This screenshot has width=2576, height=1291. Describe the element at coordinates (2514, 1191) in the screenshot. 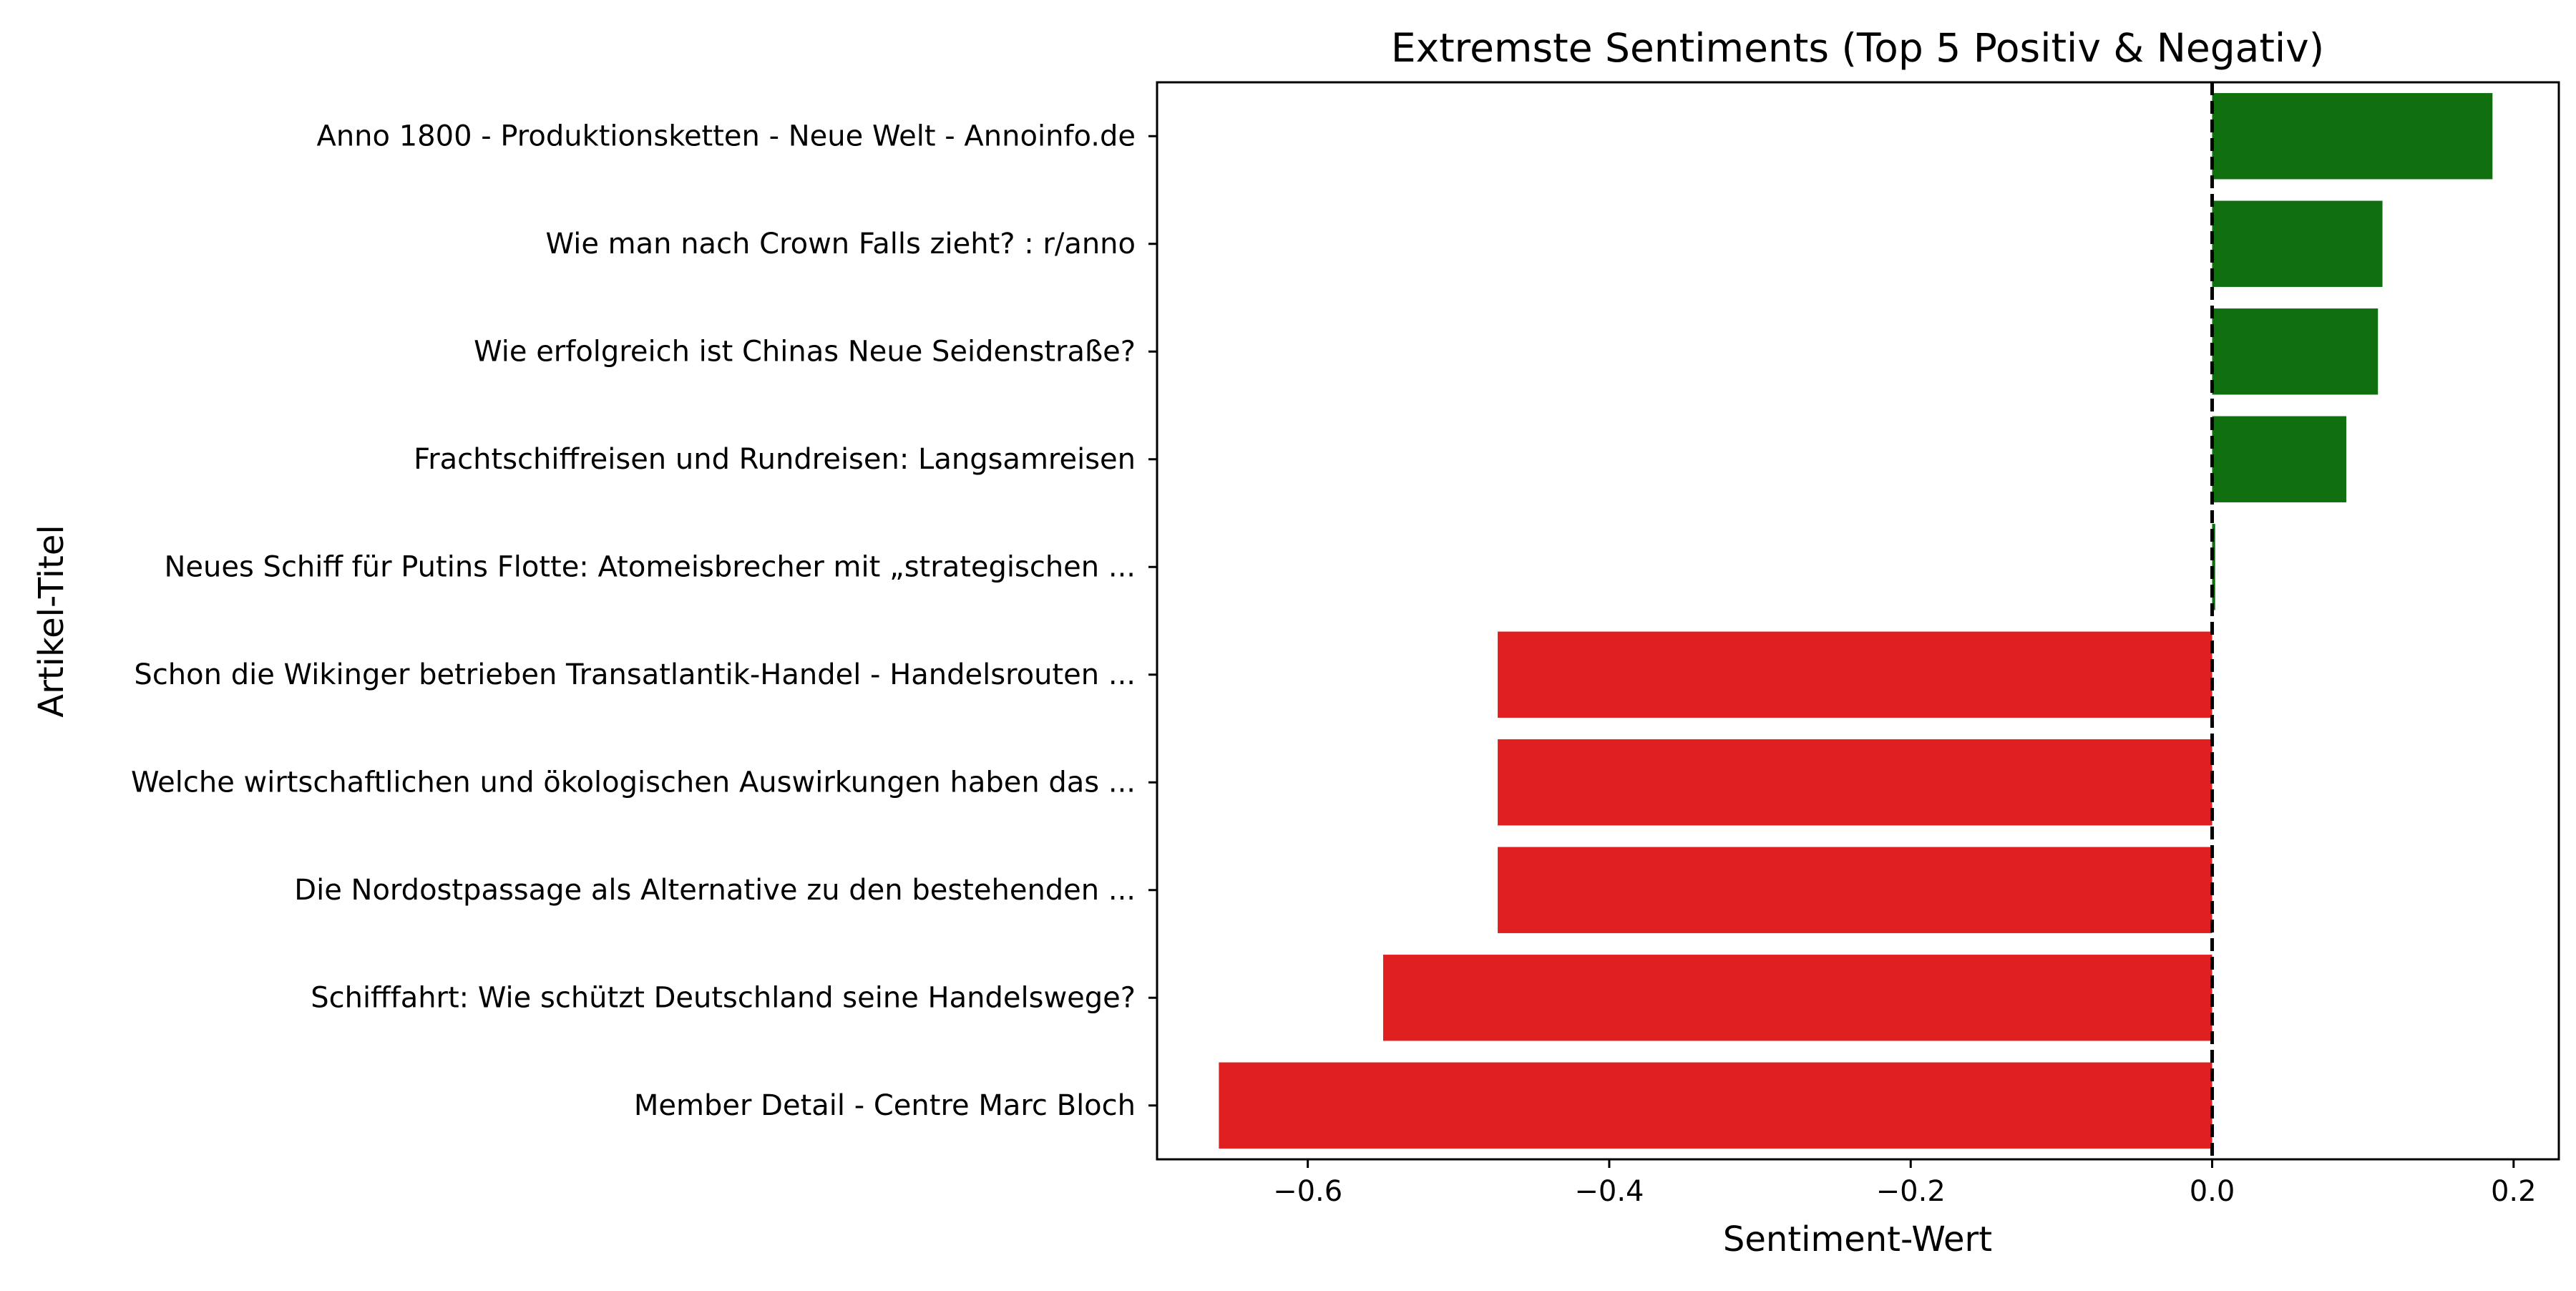

I see `x-tick-label: 0.2` at that location.